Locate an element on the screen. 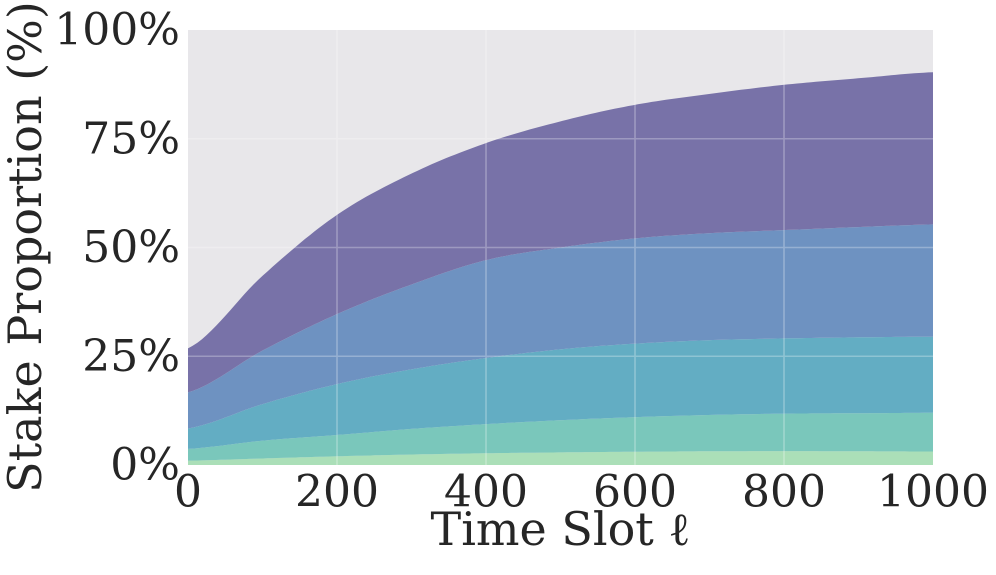 This screenshot has width=996, height=575. x-axis-label: Time Slot ℓ is located at coordinates (560, 529).